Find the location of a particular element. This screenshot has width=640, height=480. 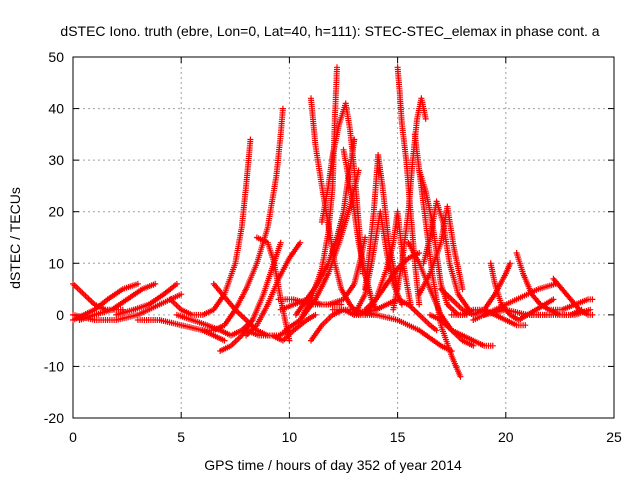

x-tick-label: 0 is located at coordinates (73, 437).